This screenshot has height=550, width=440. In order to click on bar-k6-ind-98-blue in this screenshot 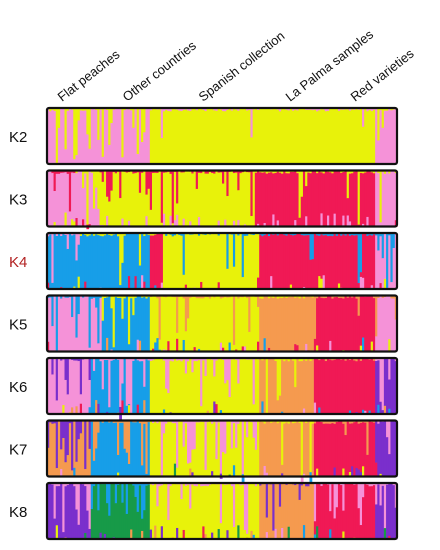, I will do `click(263, 408)`.